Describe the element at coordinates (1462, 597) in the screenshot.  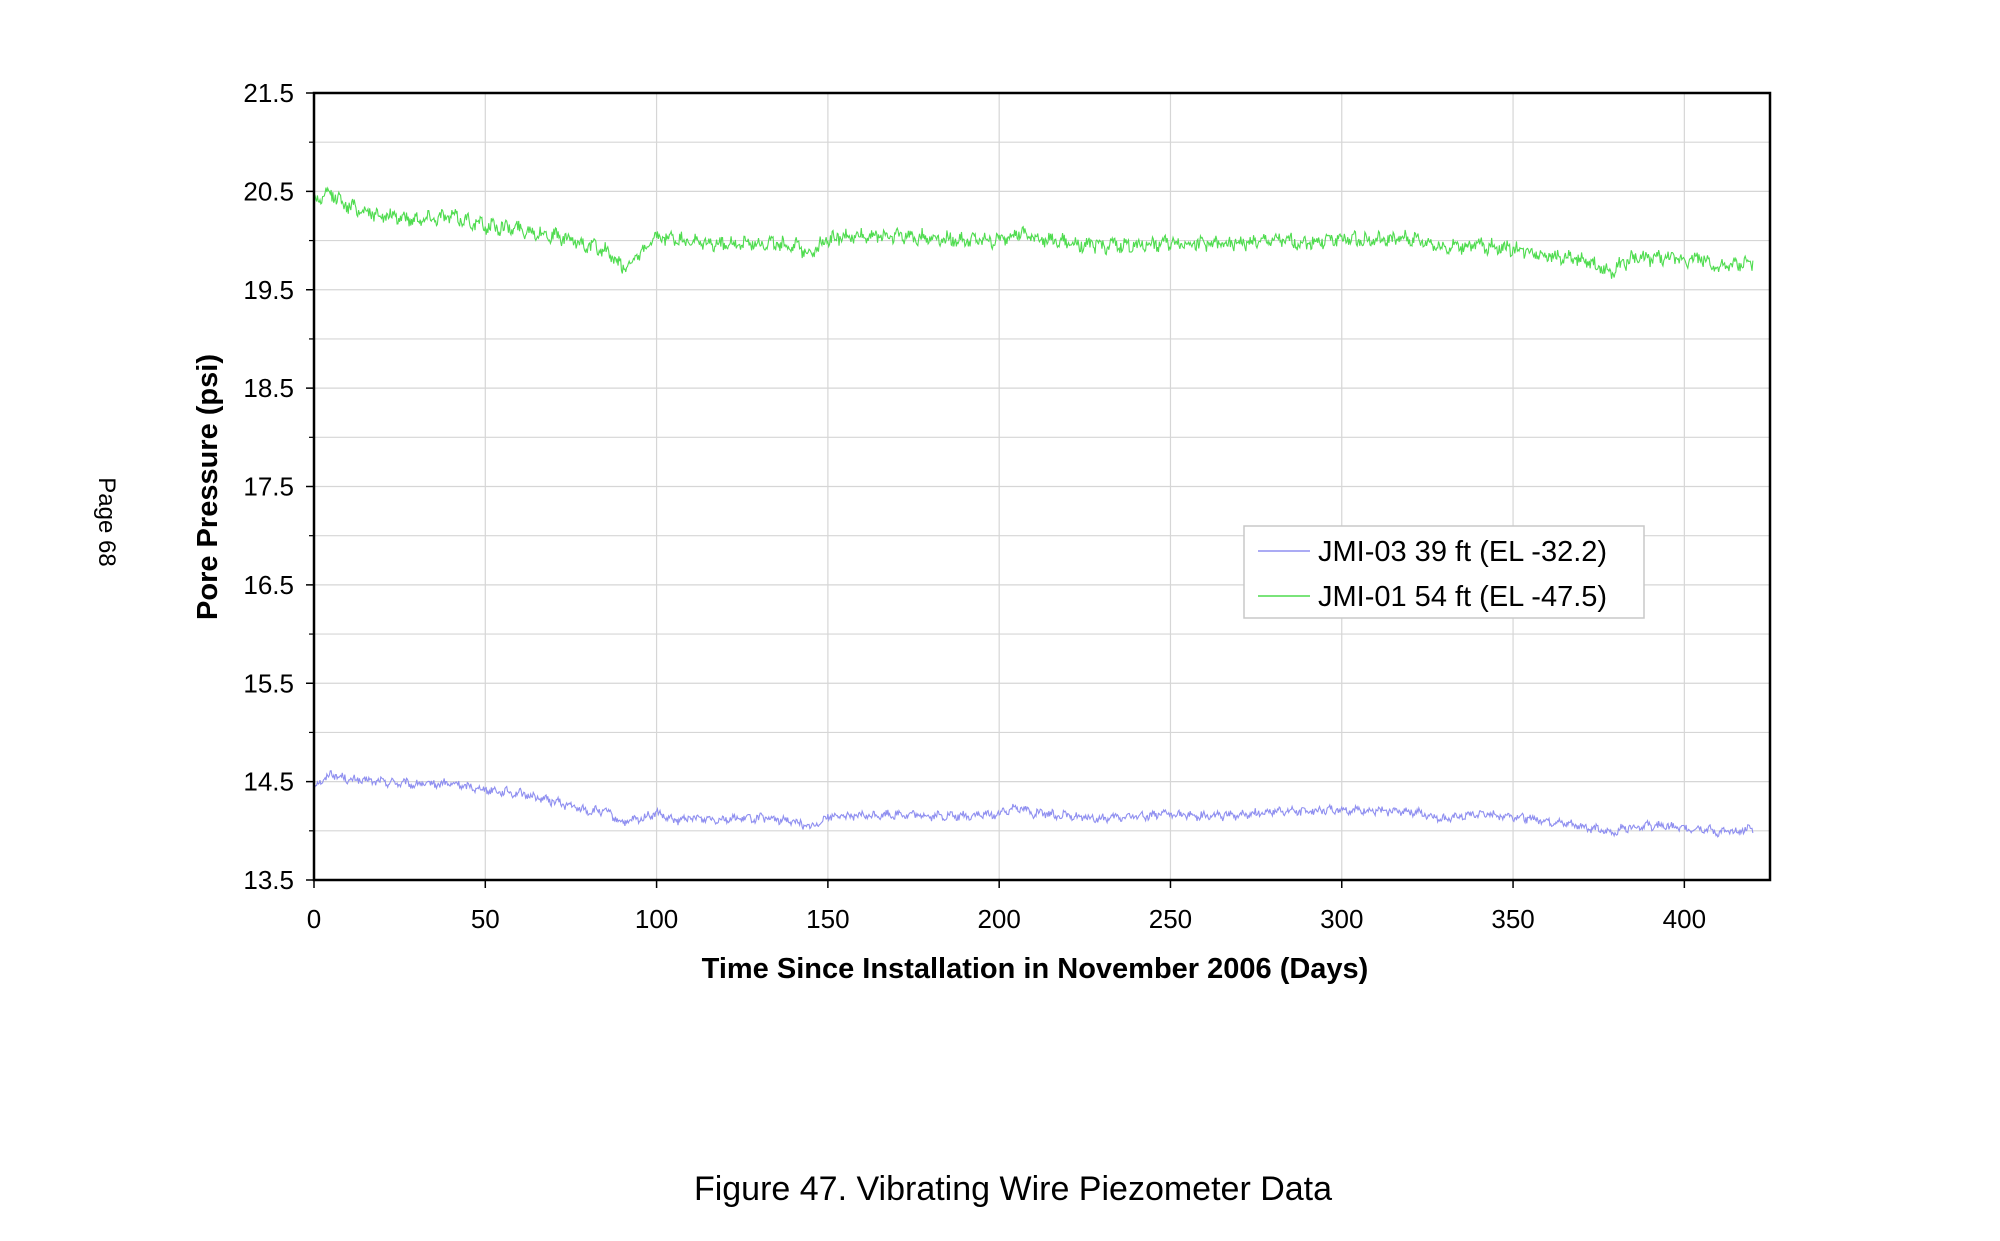
I see `legend-label-jmi-01: JMI-01 54 ft (EL -47.5)` at that location.